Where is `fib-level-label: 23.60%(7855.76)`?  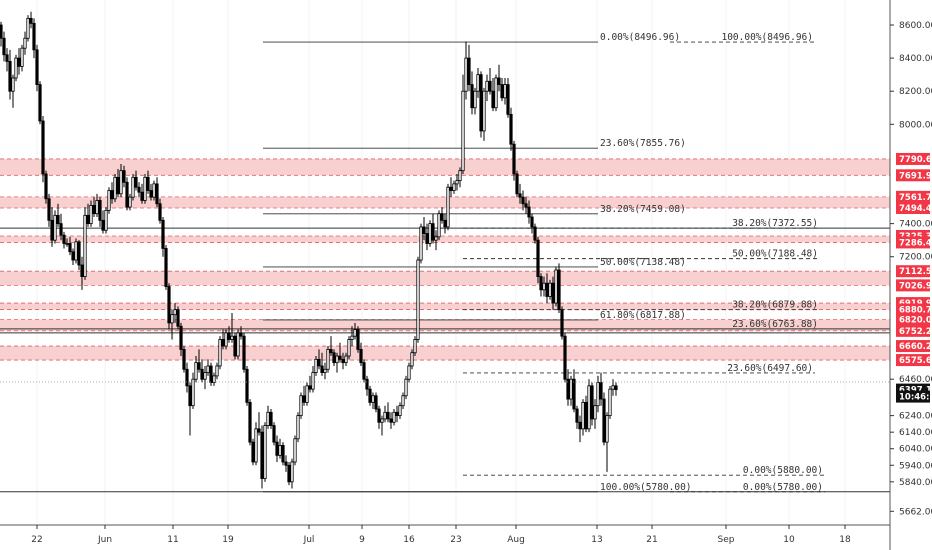 fib-level-label: 23.60%(7855.76) is located at coordinates (643, 143).